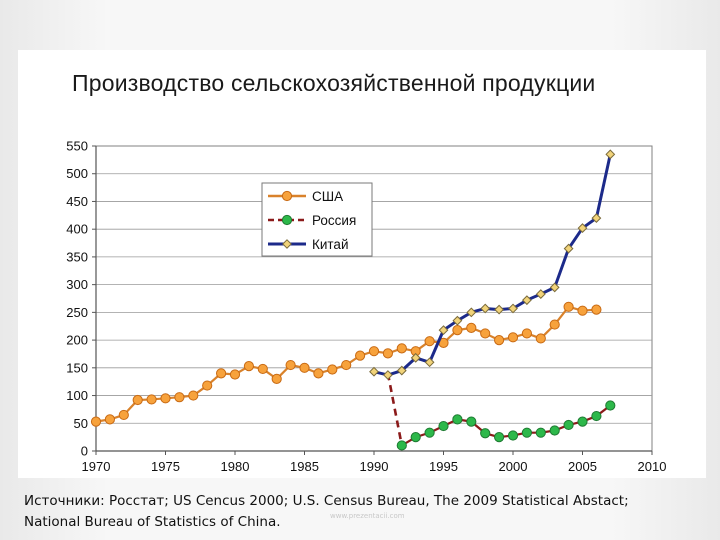 This screenshot has width=720, height=540. I want to click on series-2-point-1992, so click(401, 445).